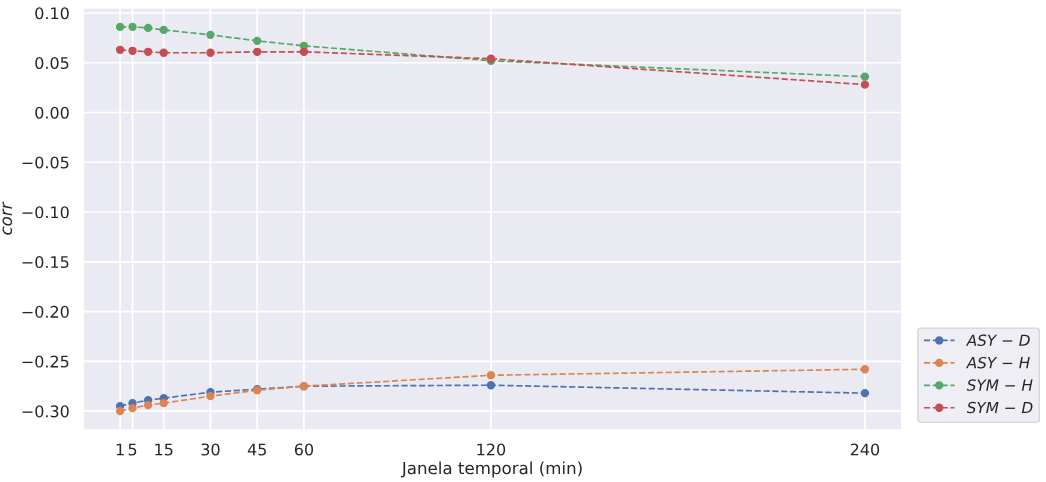 Image resolution: width=1046 pixels, height=482 pixels. I want to click on y-tick-label: −0.05, so click(45, 162).